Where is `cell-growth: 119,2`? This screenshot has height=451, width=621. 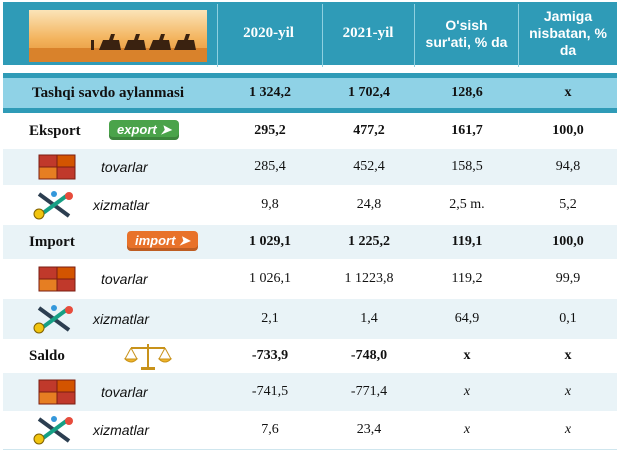 cell-growth: 119,2 is located at coordinates (467, 278).